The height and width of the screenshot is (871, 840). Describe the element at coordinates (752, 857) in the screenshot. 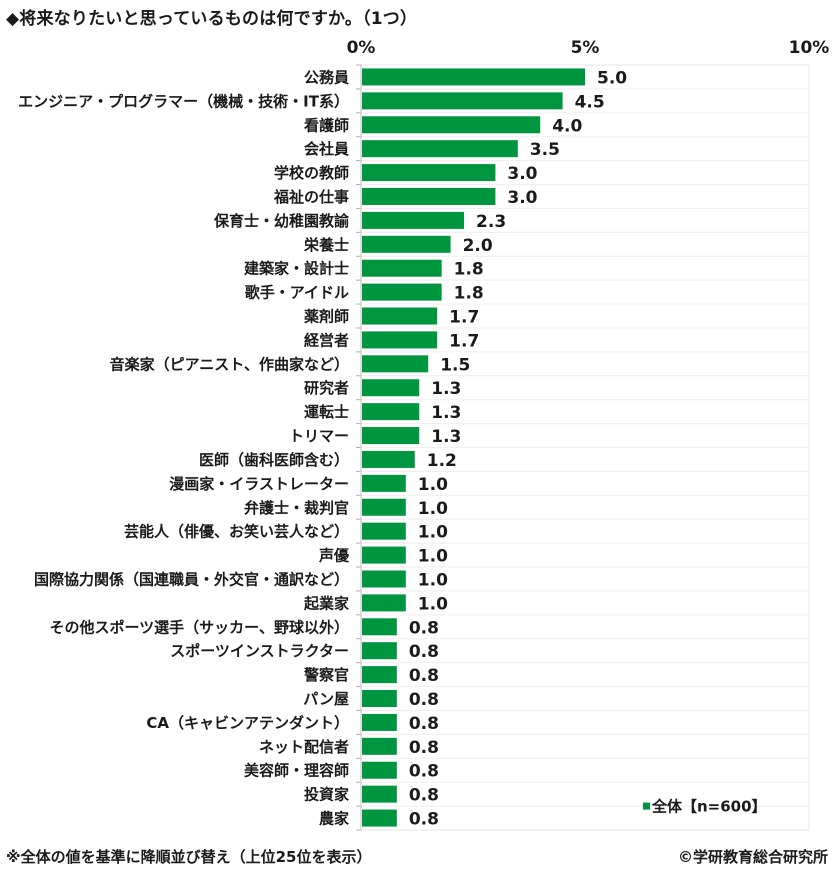

I see `copyright: ©学研教育総合研究所` at that location.